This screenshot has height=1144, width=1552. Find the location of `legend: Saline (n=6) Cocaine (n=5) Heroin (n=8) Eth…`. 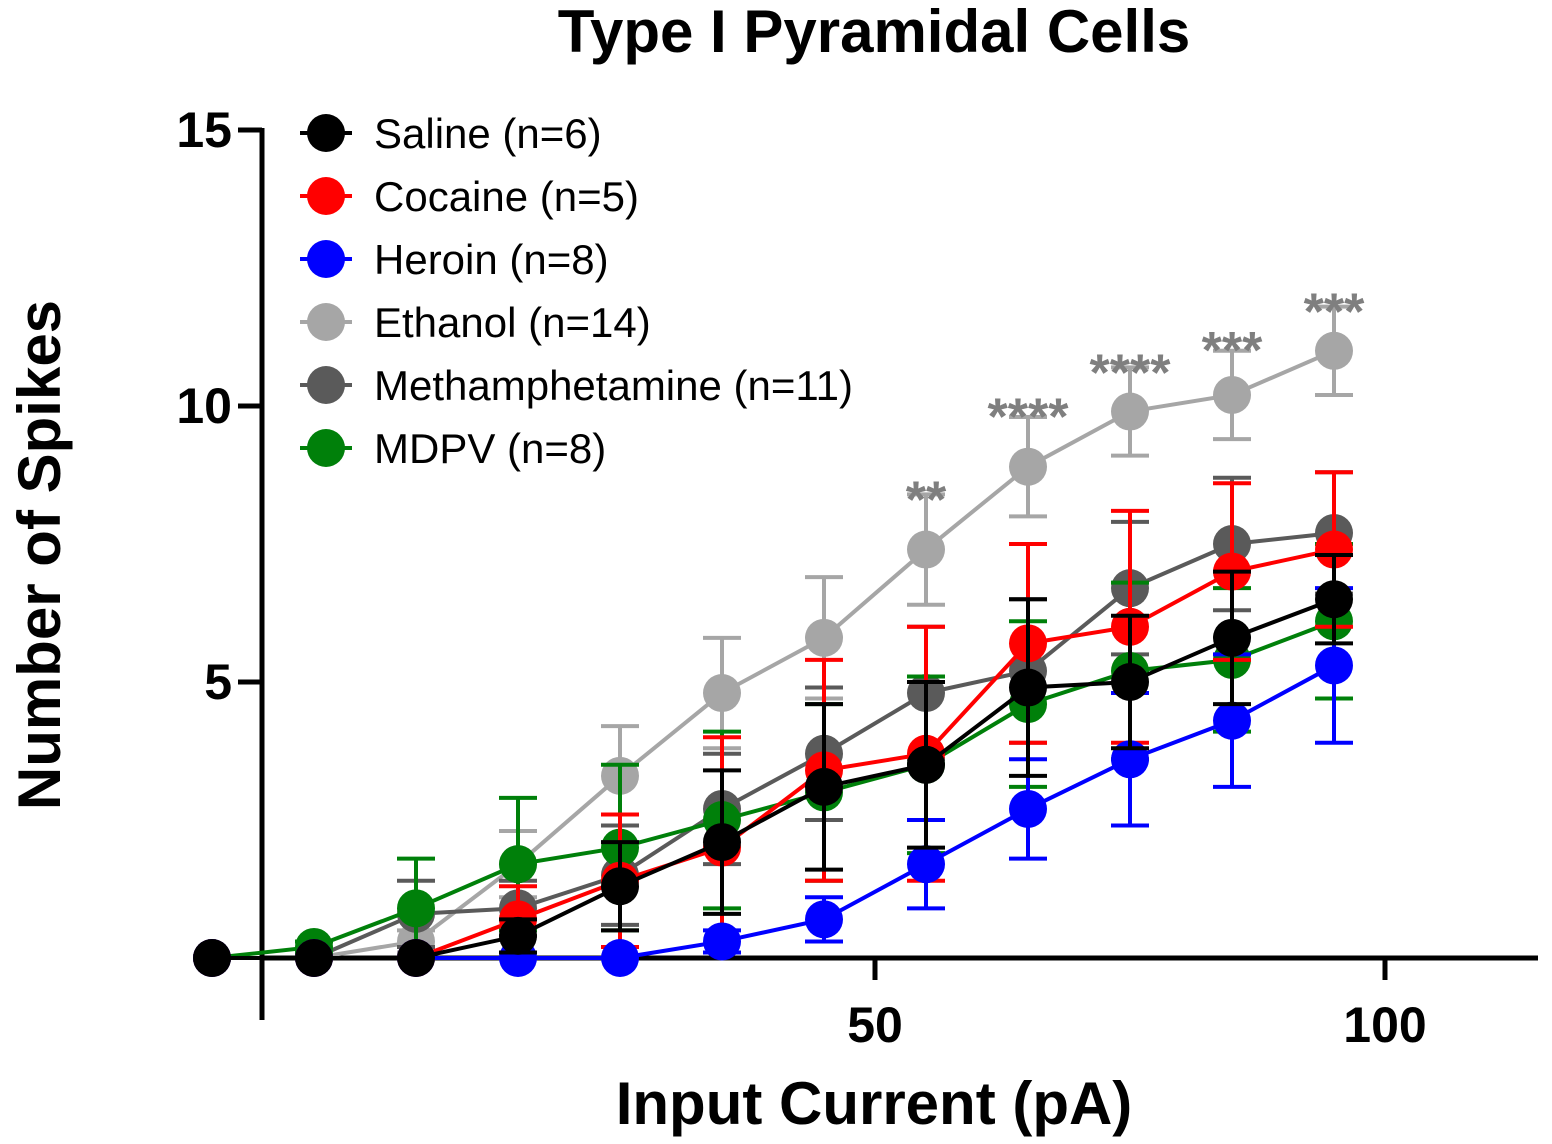

legend: Saline (n=6) Cocaine (n=5) Heroin (n=8) Eth… is located at coordinates (576, 291).